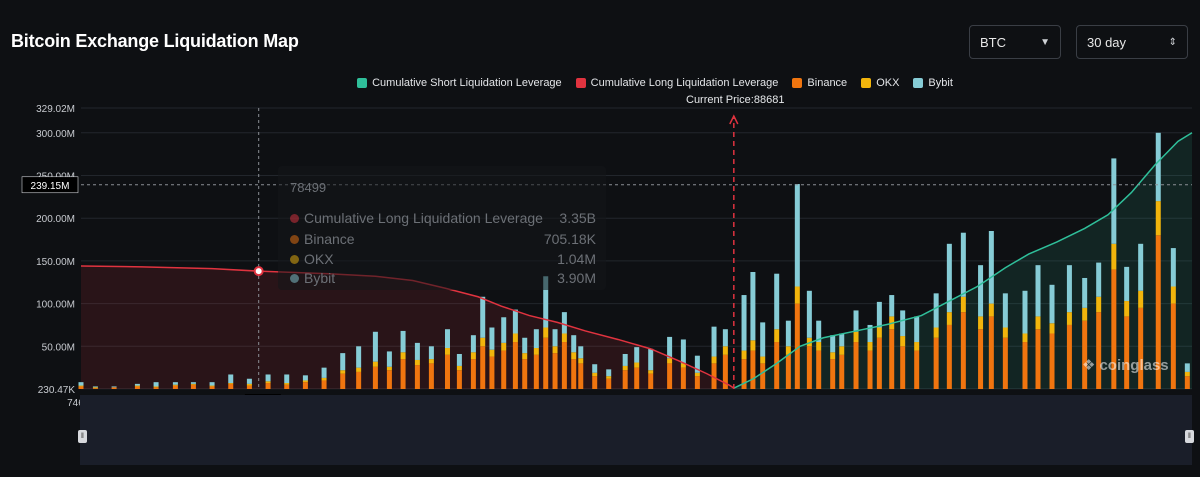 The image size is (1200, 477). I want to click on legend-item-bybit: Bybit, so click(933, 83).